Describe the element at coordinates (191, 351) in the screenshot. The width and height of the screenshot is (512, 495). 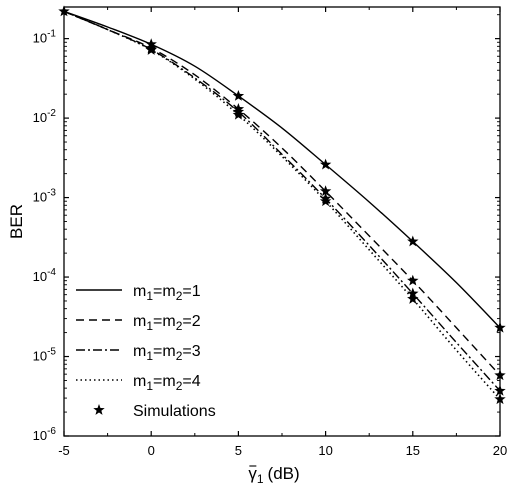
I see `legend-text-part: =3` at that location.